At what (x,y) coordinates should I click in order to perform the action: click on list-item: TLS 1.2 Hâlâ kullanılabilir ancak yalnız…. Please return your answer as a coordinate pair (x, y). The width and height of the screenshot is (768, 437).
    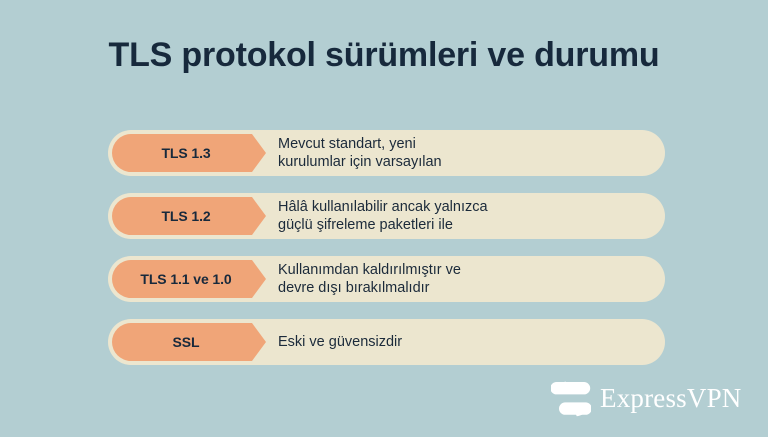
    Looking at the image, I should click on (386, 216).